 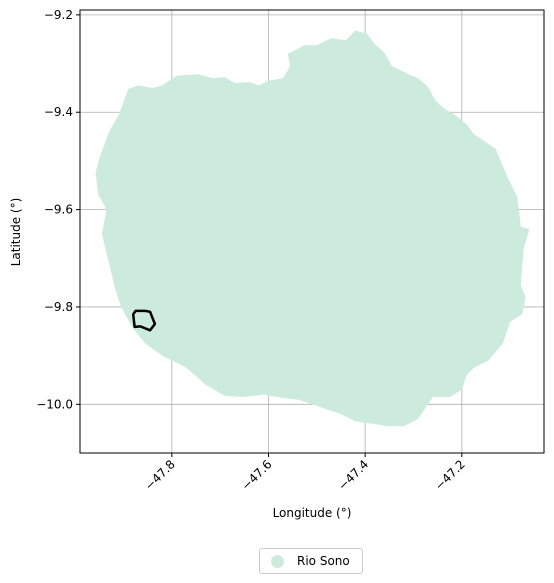 I want to click on y-tick-label: −9.2, so click(x=58, y=15).